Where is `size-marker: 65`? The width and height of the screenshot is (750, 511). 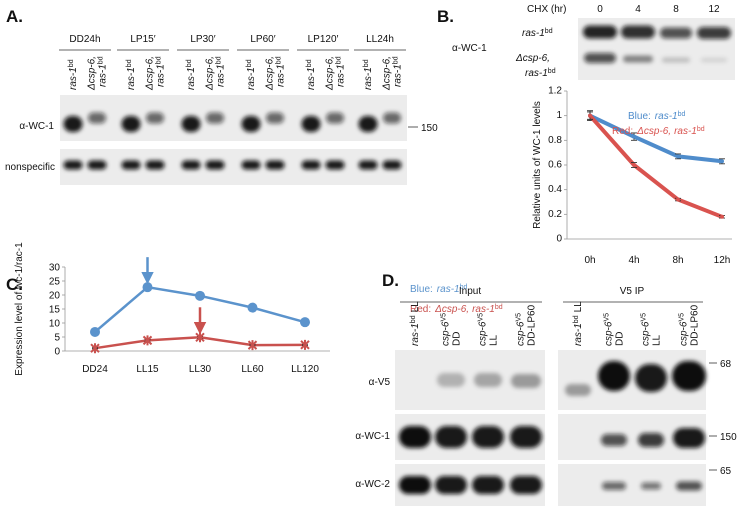 size-marker: 65 is located at coordinates (726, 471).